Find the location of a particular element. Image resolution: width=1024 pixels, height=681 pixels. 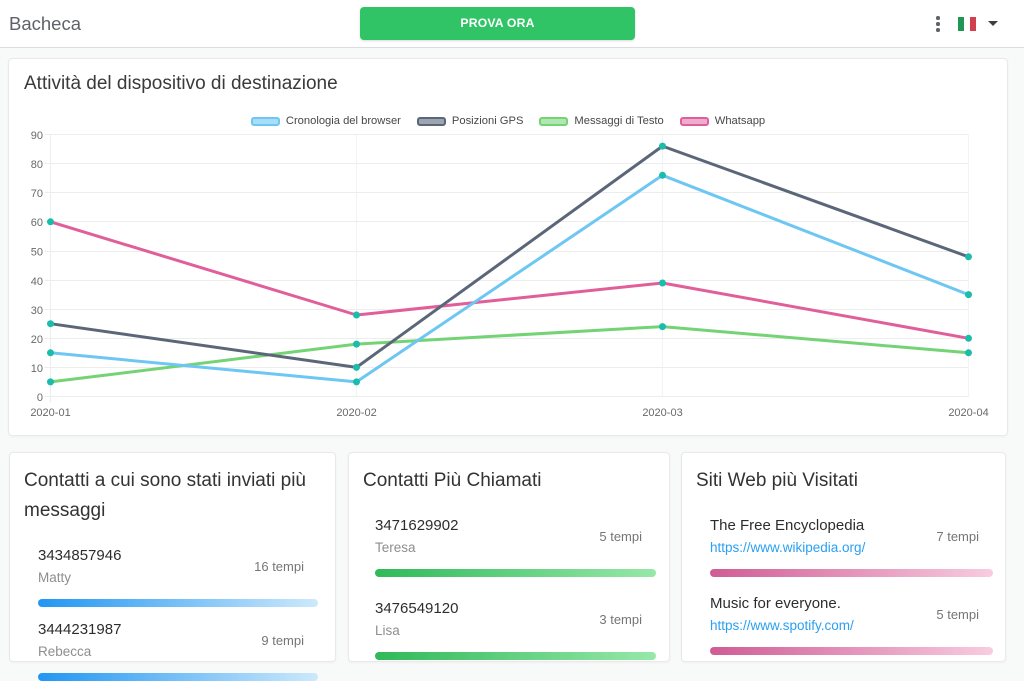

svg-text: 2020-03 is located at coordinates (662, 413).